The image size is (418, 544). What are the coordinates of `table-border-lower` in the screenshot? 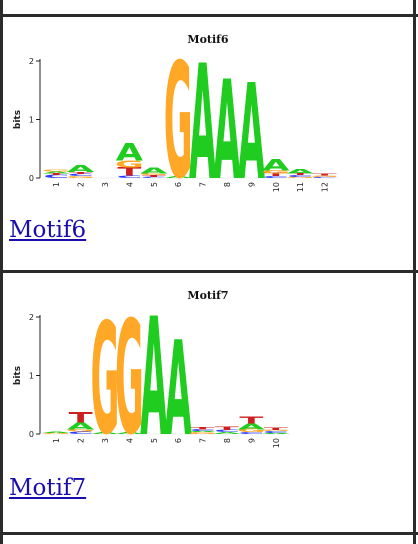 It's located at (209, 533).